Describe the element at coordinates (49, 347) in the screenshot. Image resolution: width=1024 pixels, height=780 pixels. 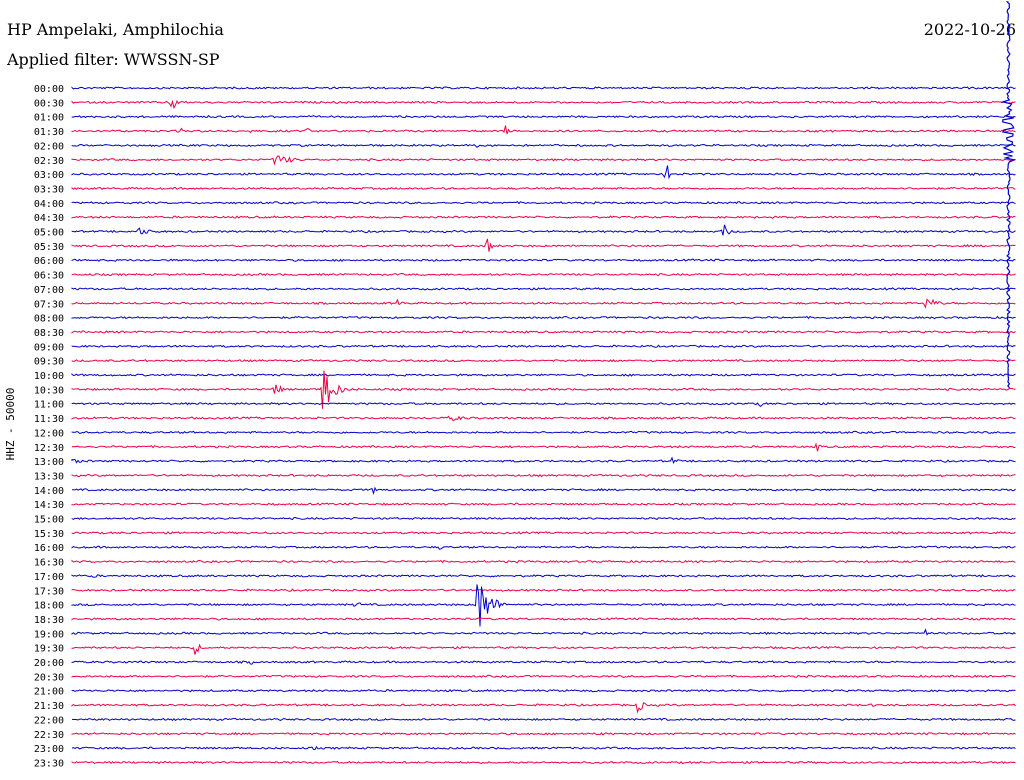
I see `time-label-0900: 09:00` at that location.